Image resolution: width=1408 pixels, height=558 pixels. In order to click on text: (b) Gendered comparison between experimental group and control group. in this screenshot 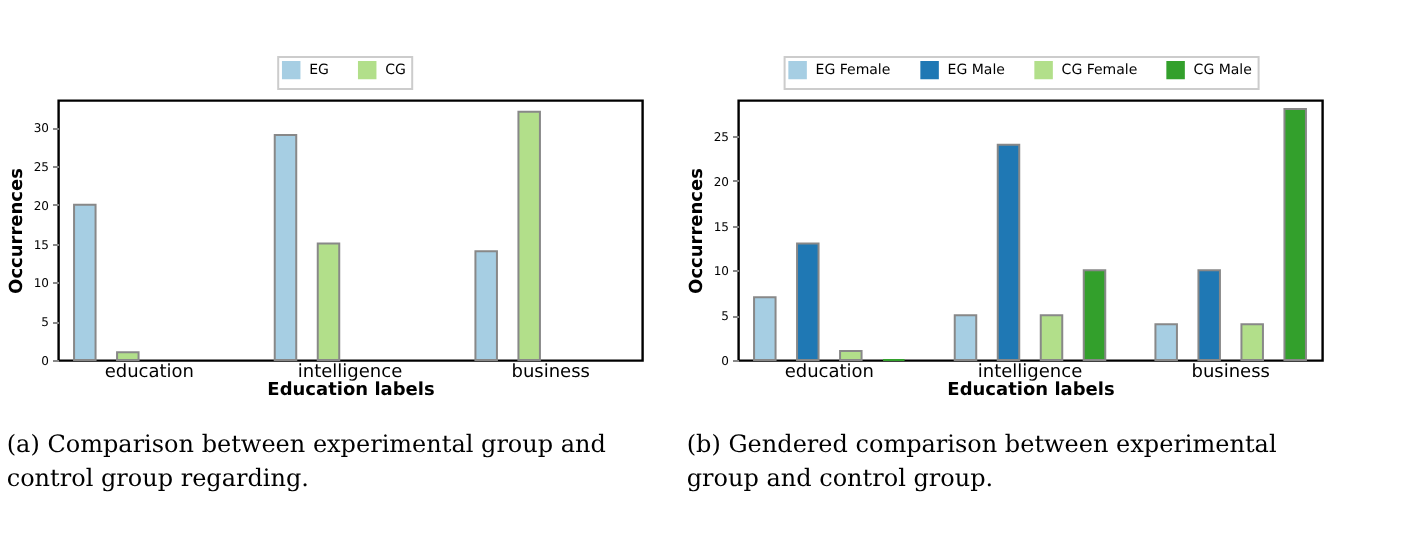, I will do `click(981, 461)`.